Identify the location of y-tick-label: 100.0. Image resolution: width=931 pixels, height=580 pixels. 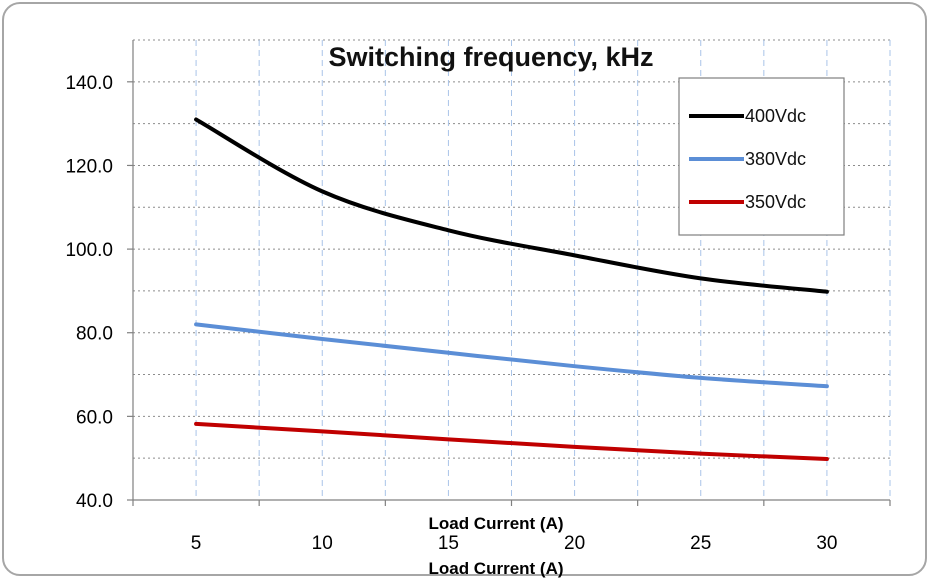
(89, 250).